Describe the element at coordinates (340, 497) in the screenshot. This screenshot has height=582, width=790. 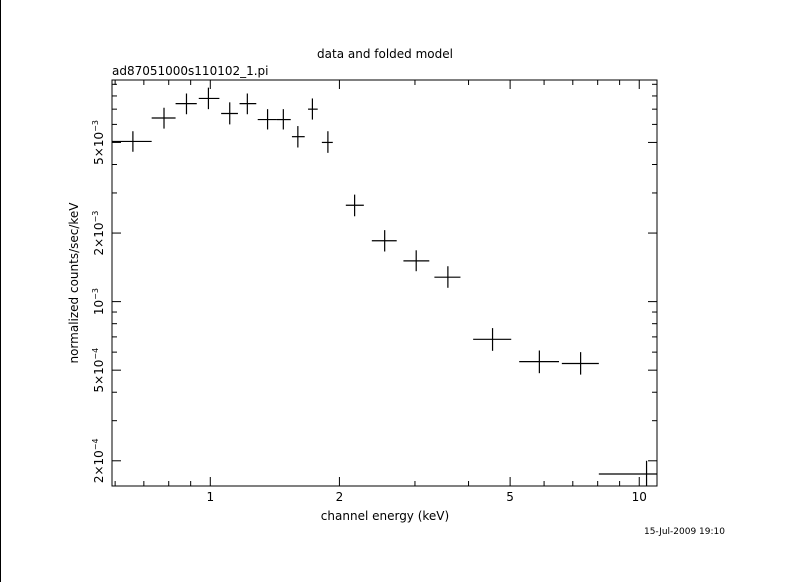
I see `x-tick-label: 2` at that location.